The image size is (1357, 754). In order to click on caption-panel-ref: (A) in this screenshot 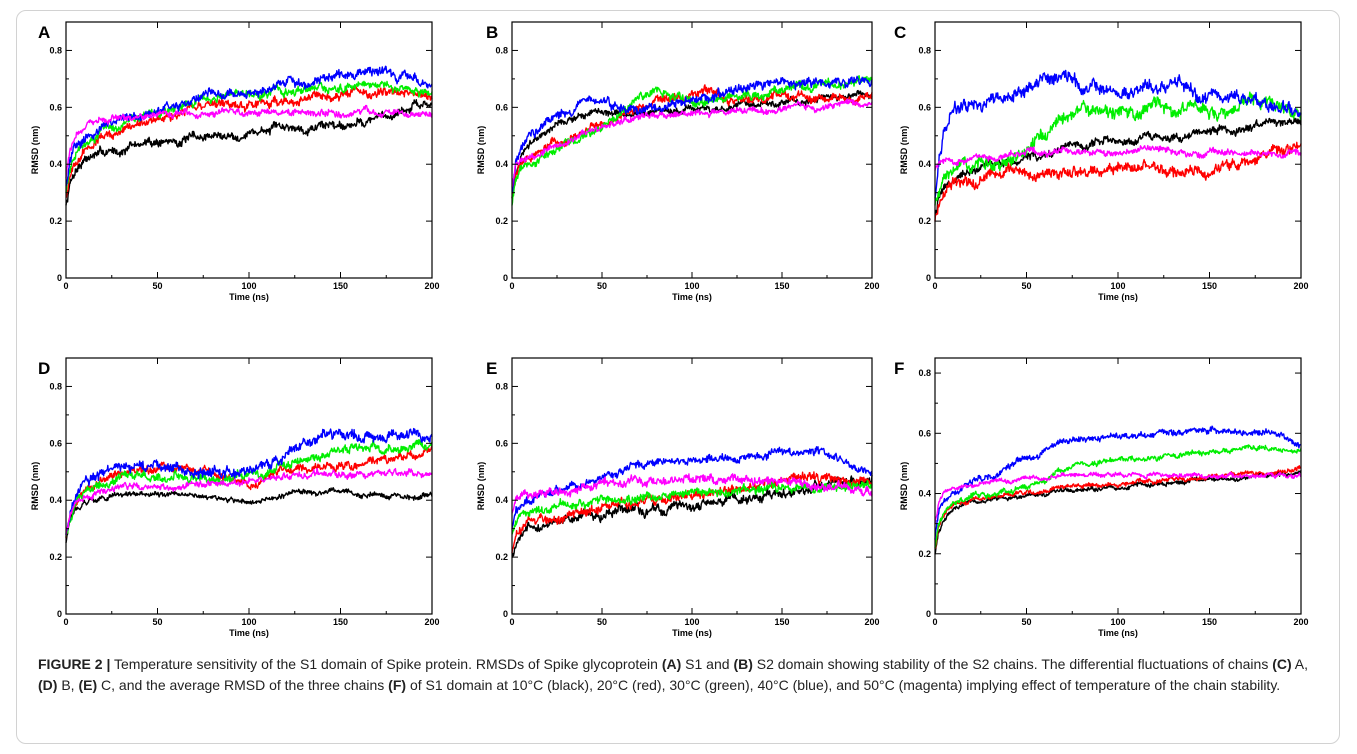, I will do `click(671, 664)`.